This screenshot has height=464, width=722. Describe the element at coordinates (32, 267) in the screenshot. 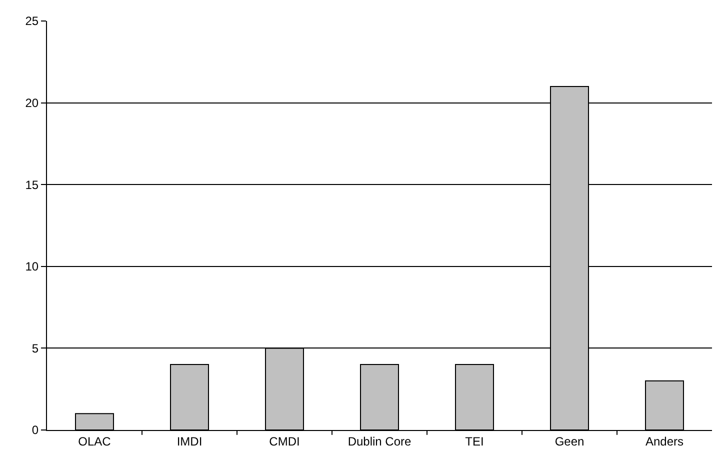

I see `y-tick-label: 10` at that location.